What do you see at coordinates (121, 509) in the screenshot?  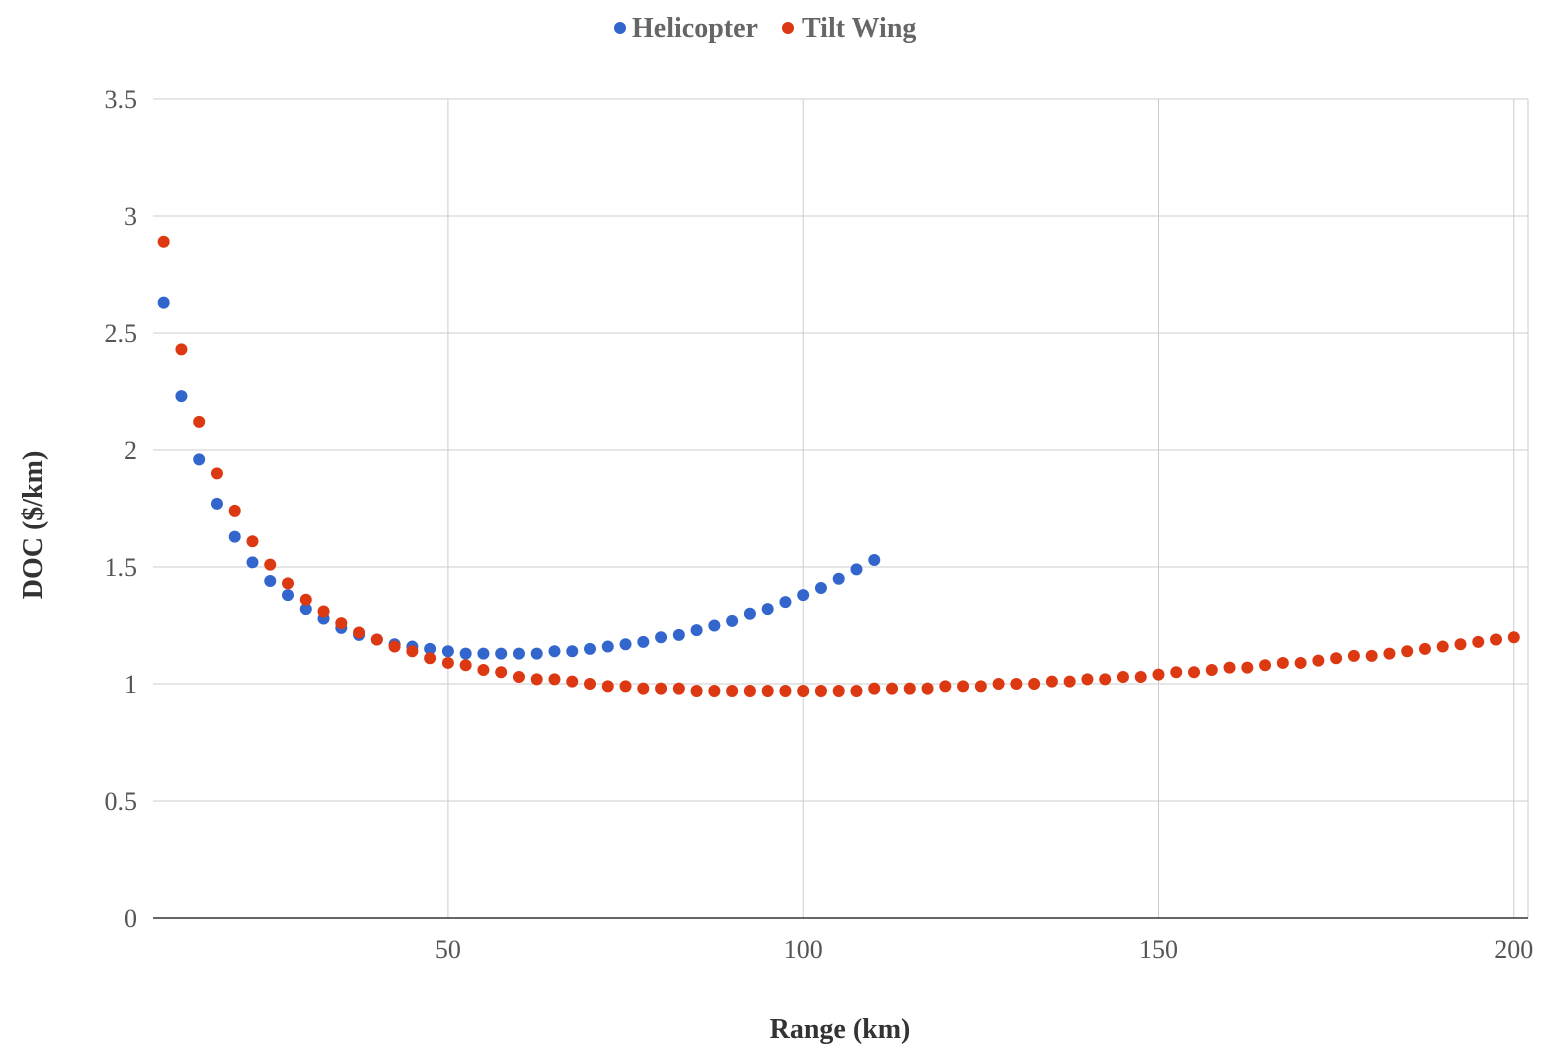 I see `y-tick-labels: 0 0.5 1 1.5 2 2.5 3 3.5` at bounding box center [121, 509].